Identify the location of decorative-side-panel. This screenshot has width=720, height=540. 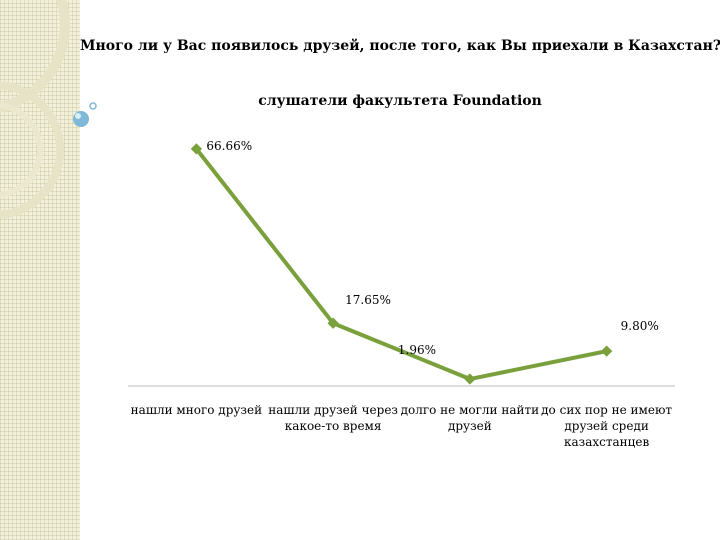
(48, 270).